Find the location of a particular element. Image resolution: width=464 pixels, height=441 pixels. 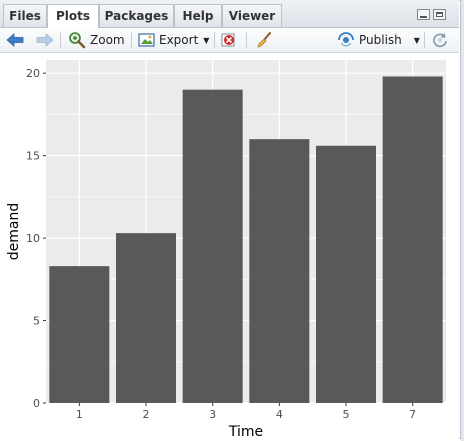

arrow-right-icon is located at coordinates (45, 40).